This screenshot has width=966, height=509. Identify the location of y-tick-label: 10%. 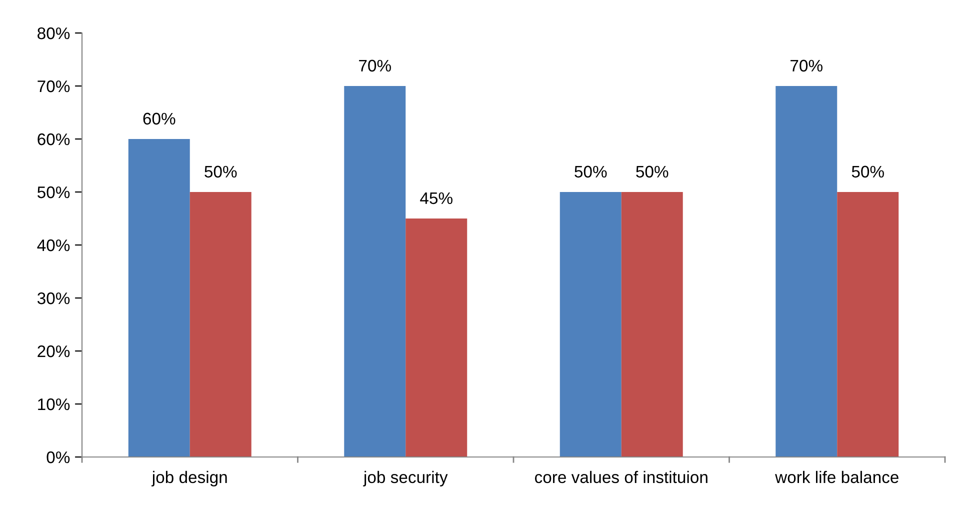
(54, 404).